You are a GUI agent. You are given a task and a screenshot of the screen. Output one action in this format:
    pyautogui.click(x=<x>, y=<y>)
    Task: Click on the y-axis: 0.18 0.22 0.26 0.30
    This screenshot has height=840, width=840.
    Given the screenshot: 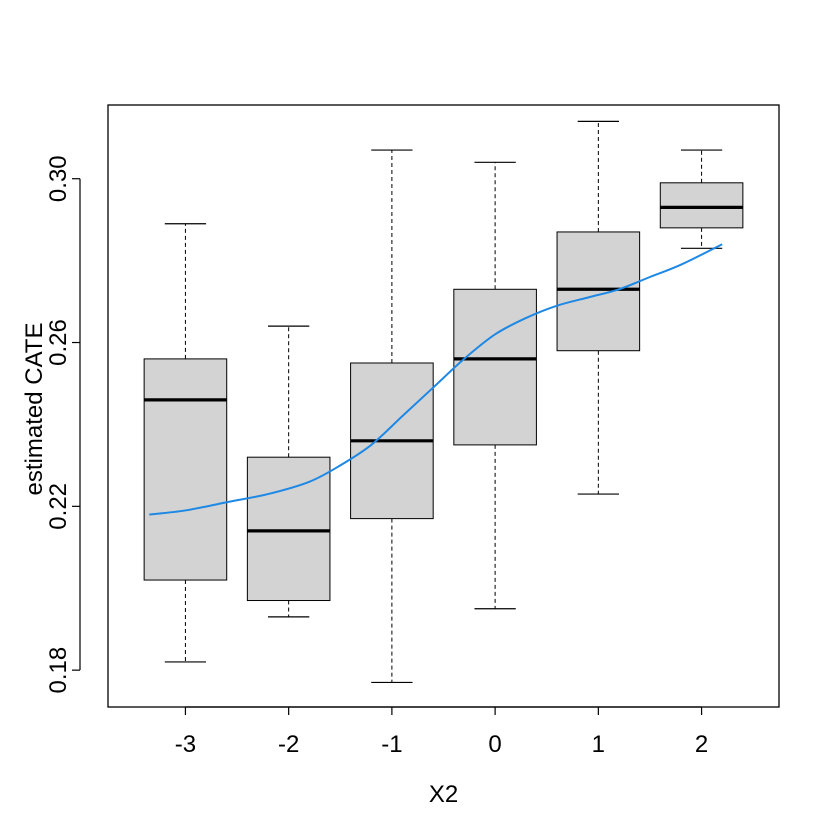 What is the action you would take?
    pyautogui.click(x=63, y=424)
    